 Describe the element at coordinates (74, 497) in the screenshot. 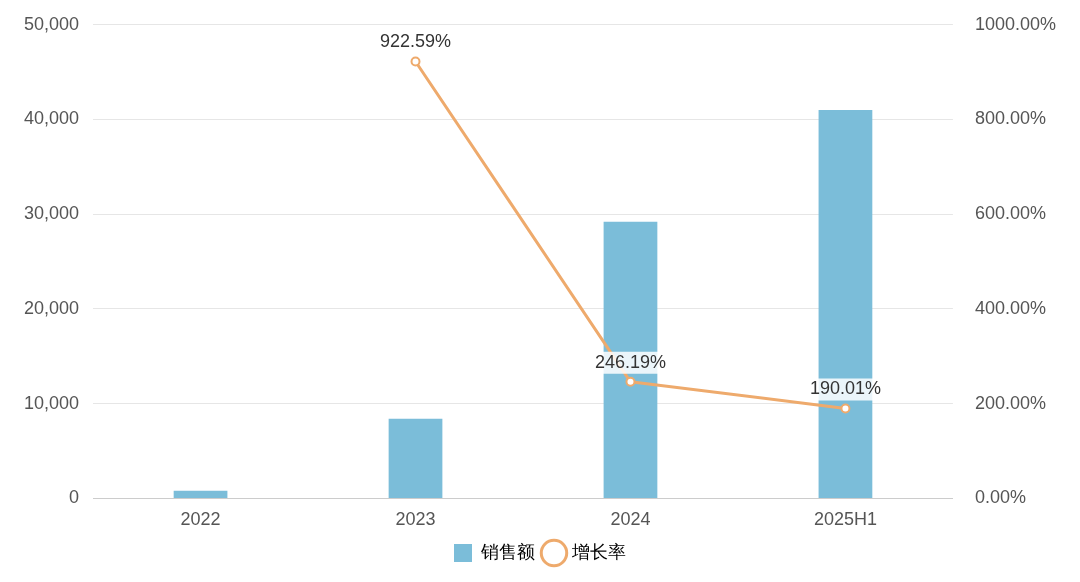

I see `y-tick-label: 0` at that location.